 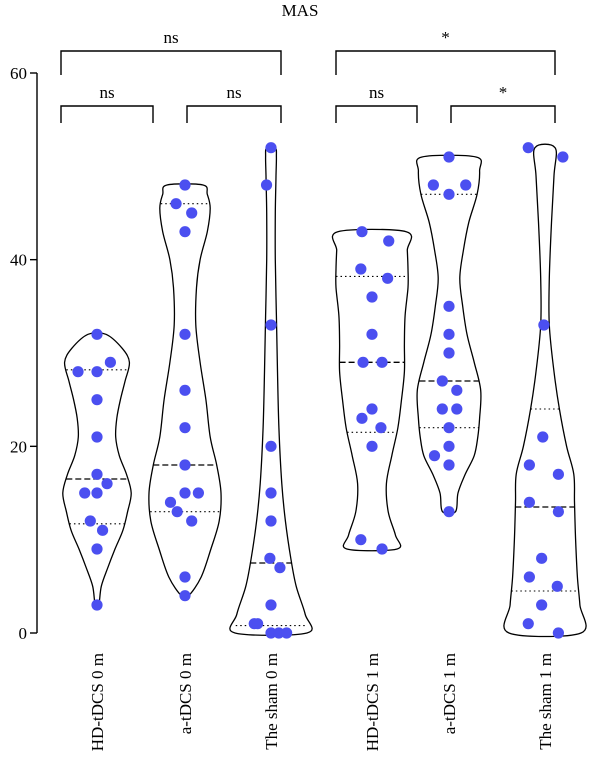 I want to click on significance-brackets: ns ns ns ns * *, so click(x=308, y=75).